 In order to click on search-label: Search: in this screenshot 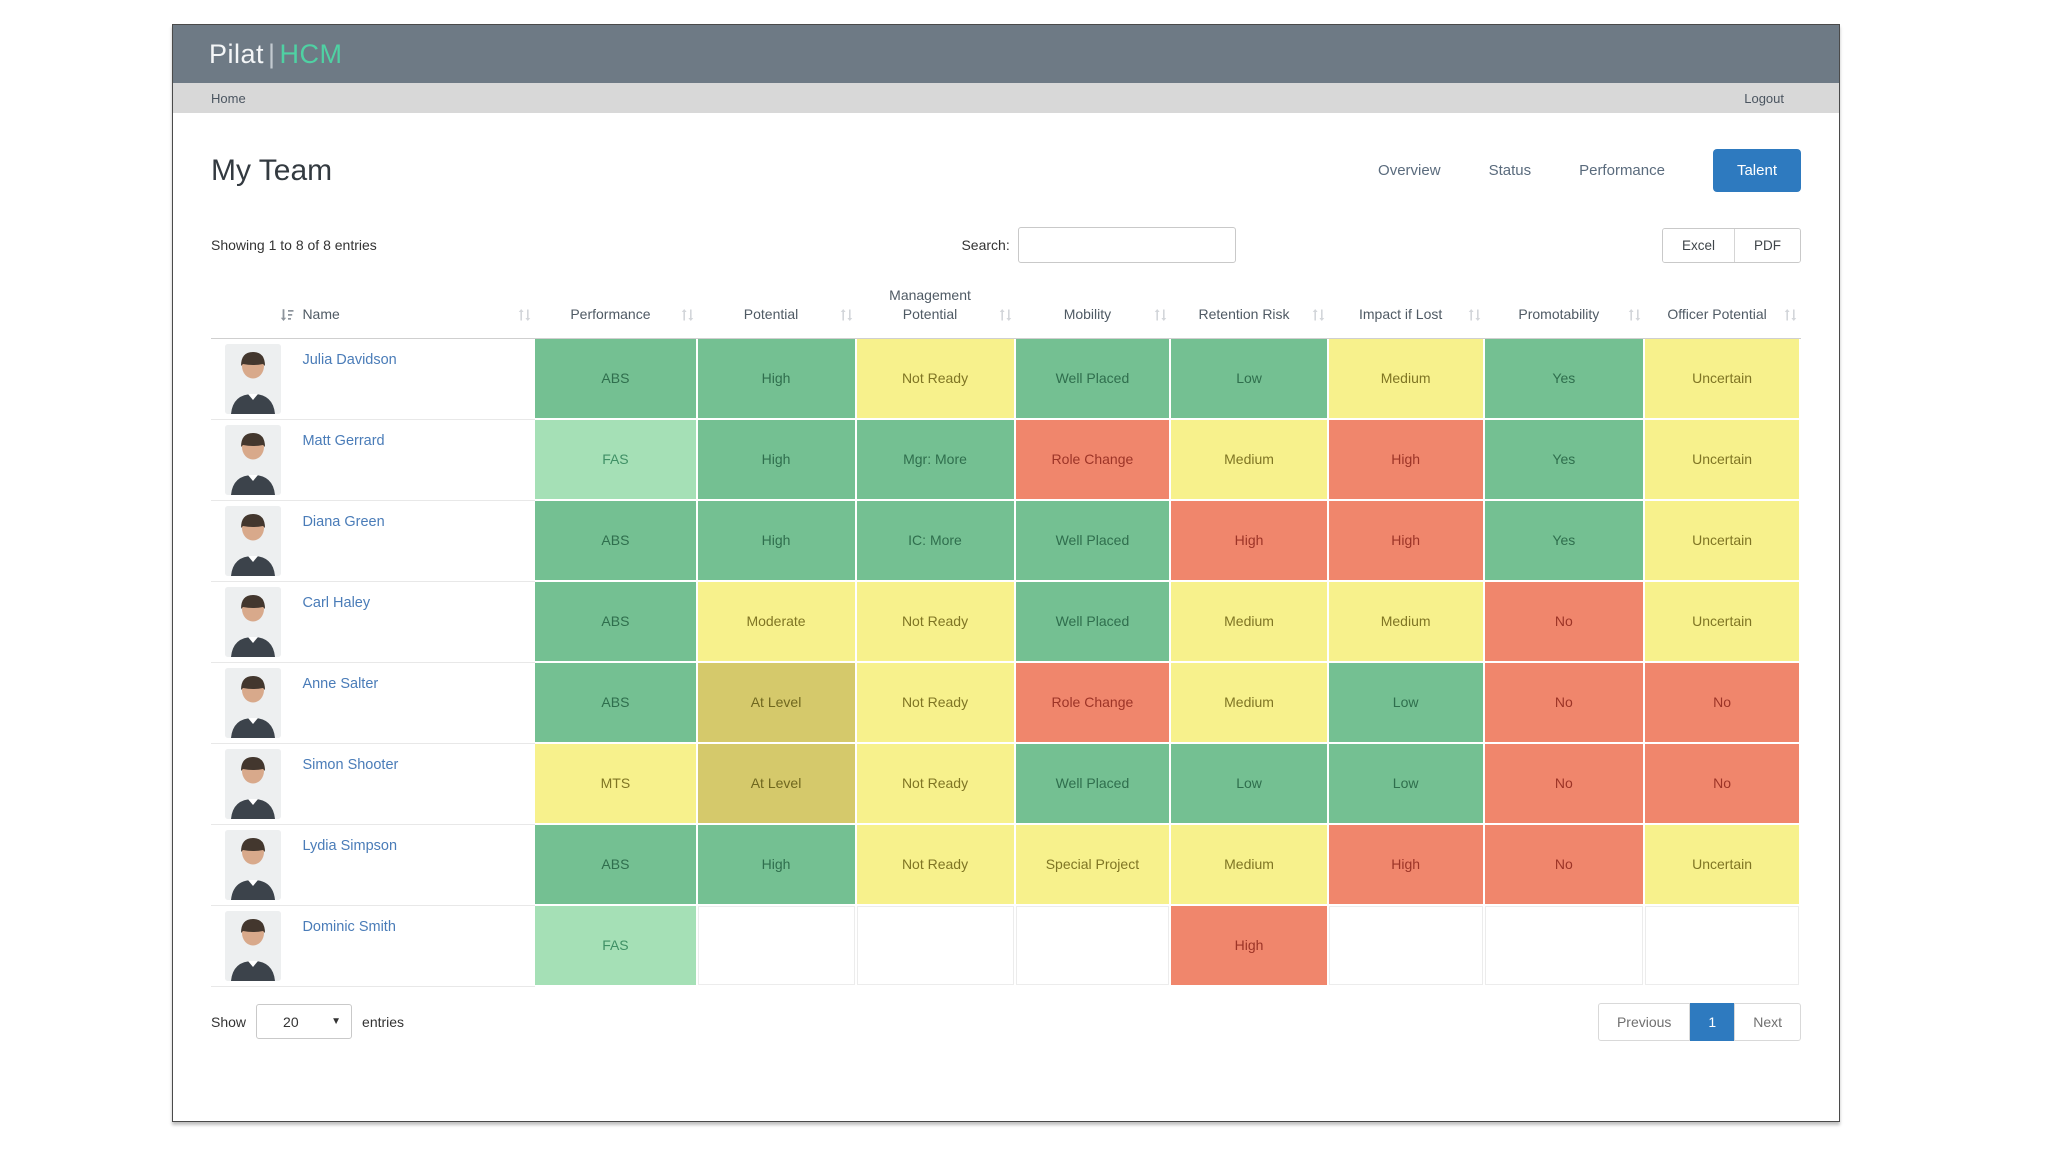, I will do `click(985, 245)`.